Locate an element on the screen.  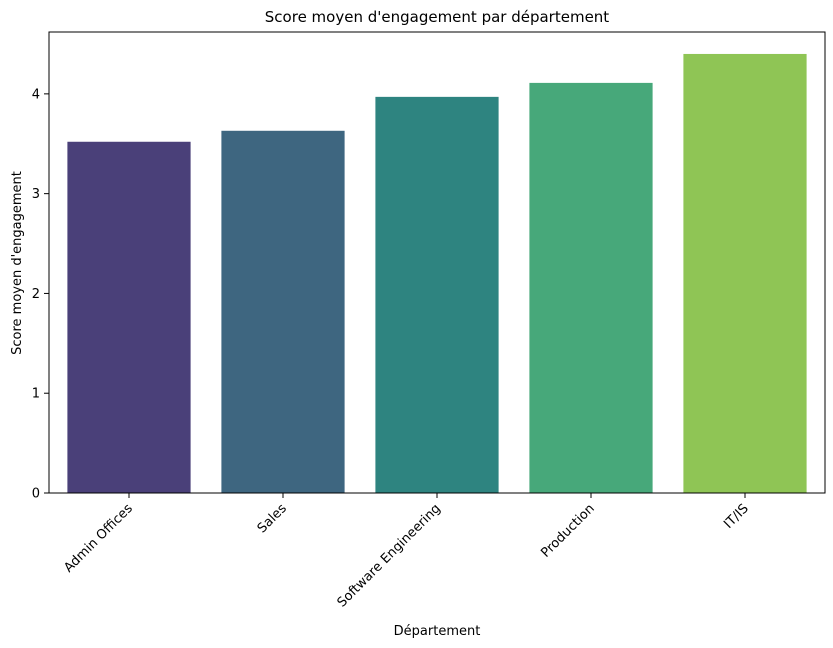
y-tick-label: 4 is located at coordinates (36, 94).